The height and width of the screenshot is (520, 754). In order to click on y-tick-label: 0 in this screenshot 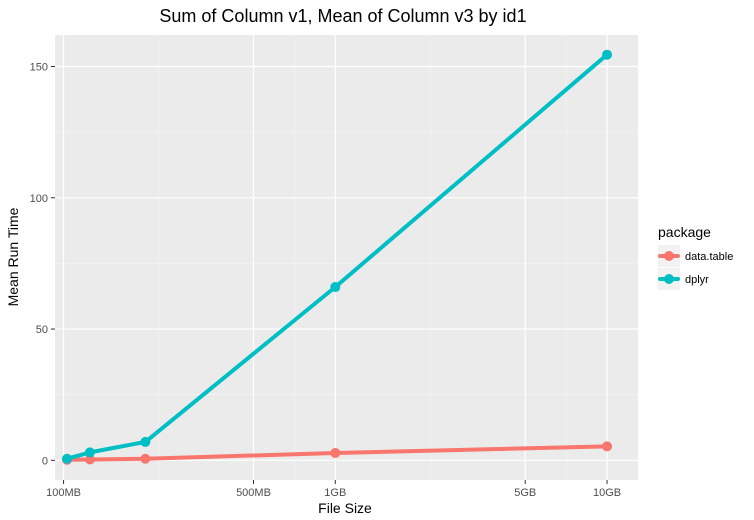, I will do `click(45, 461)`.